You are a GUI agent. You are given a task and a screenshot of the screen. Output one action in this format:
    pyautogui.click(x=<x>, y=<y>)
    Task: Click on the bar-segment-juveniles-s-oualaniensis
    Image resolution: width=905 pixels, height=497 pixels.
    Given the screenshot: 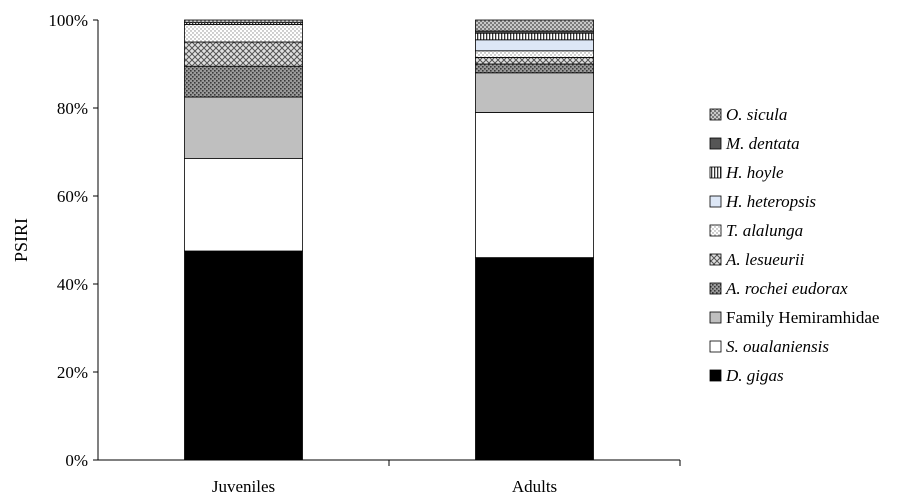 What is the action you would take?
    pyautogui.click(x=243, y=205)
    